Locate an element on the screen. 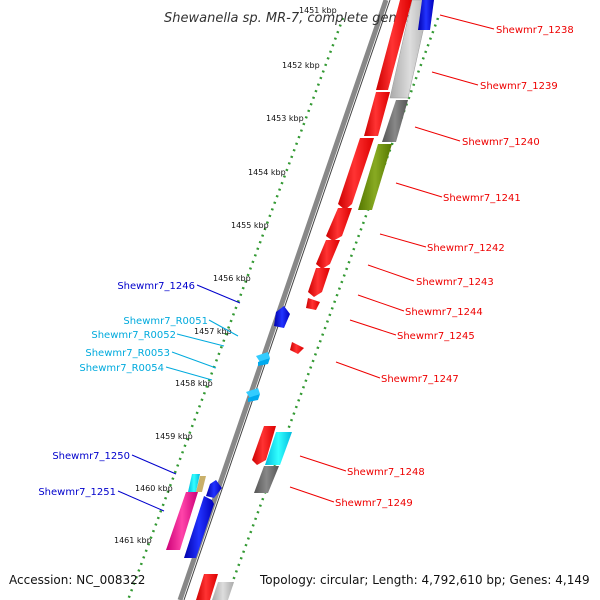 The width and height of the screenshot is (600, 600). gene-feature-cyan-lower is located at coordinates (278, 448).